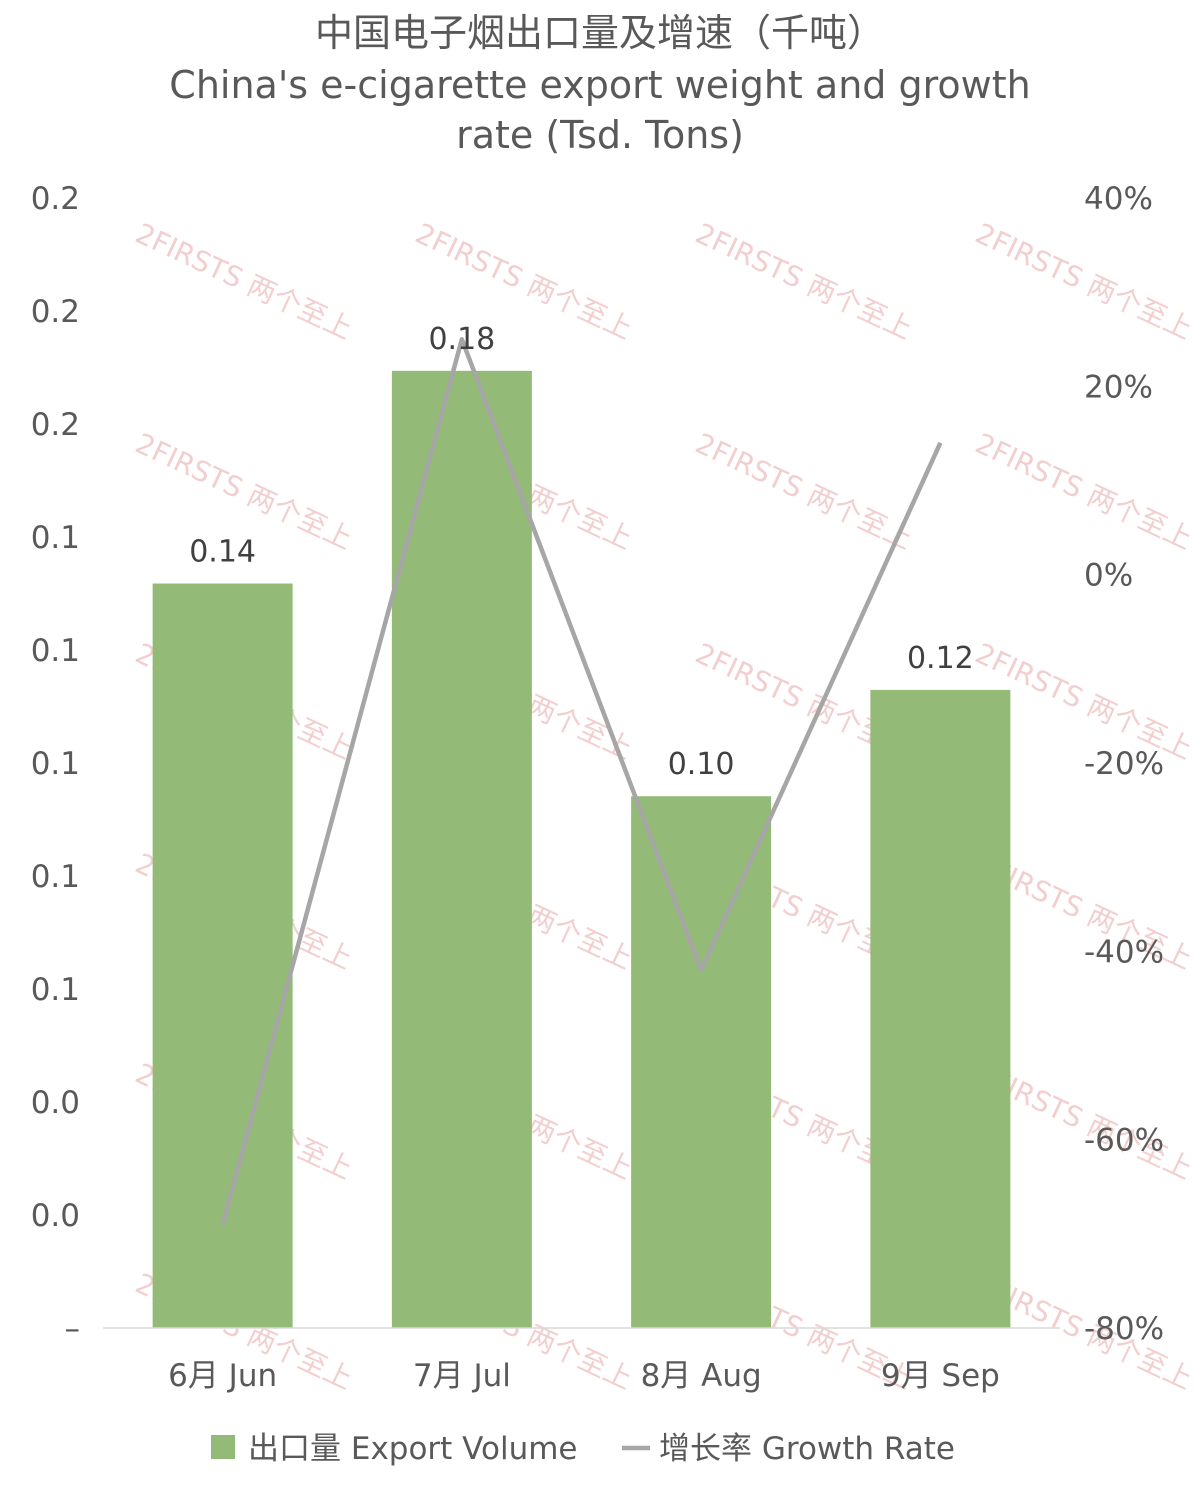 This screenshot has height=1494, width=1200. Describe the element at coordinates (1118, 387) in the screenshot. I see `right-axis-tick: 20%` at that location.